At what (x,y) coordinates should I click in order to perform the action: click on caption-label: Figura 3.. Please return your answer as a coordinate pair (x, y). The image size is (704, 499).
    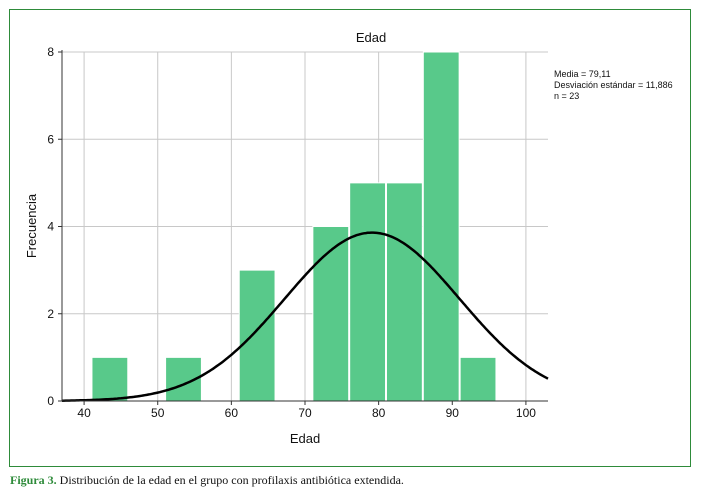
    Looking at the image, I should click on (33, 480).